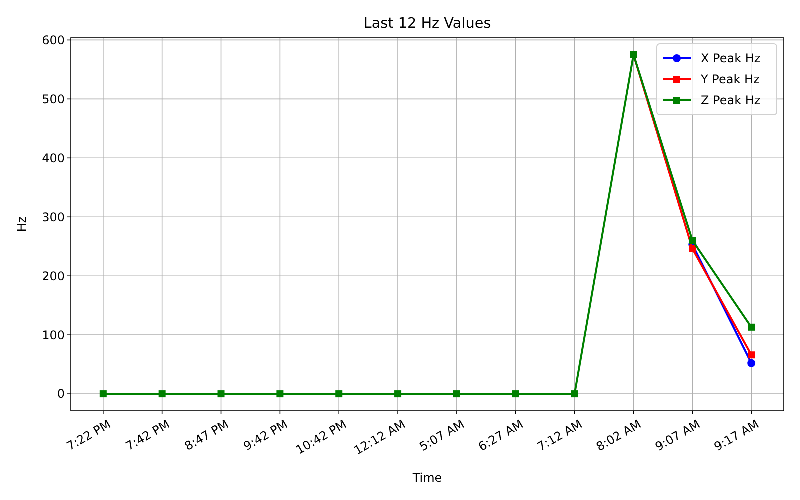 The height and width of the screenshot is (500, 800). I want to click on x-tick-label: 7:22 PM, so click(89, 435).